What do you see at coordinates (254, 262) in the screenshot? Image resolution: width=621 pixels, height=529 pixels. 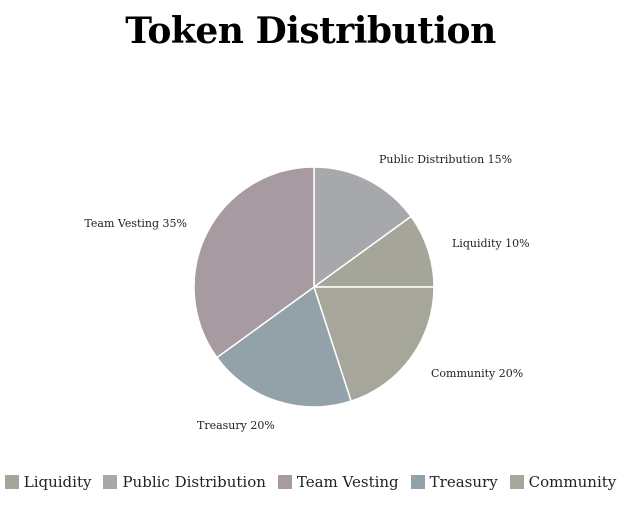 I see `pie-slice-team-vesting` at bounding box center [254, 262].